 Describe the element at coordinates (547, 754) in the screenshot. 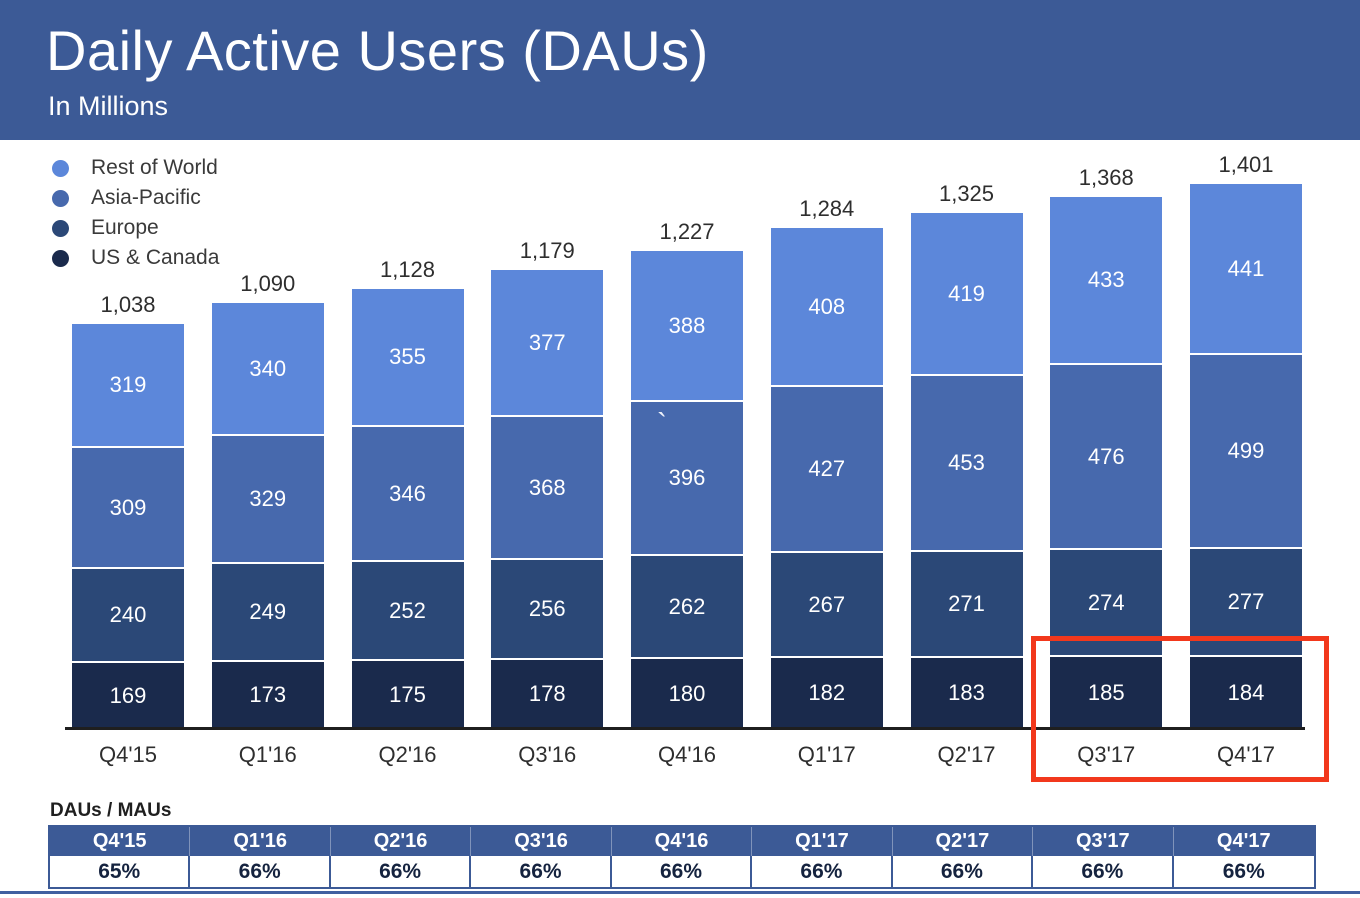

I see `x-axis-label: Q3'16` at that location.